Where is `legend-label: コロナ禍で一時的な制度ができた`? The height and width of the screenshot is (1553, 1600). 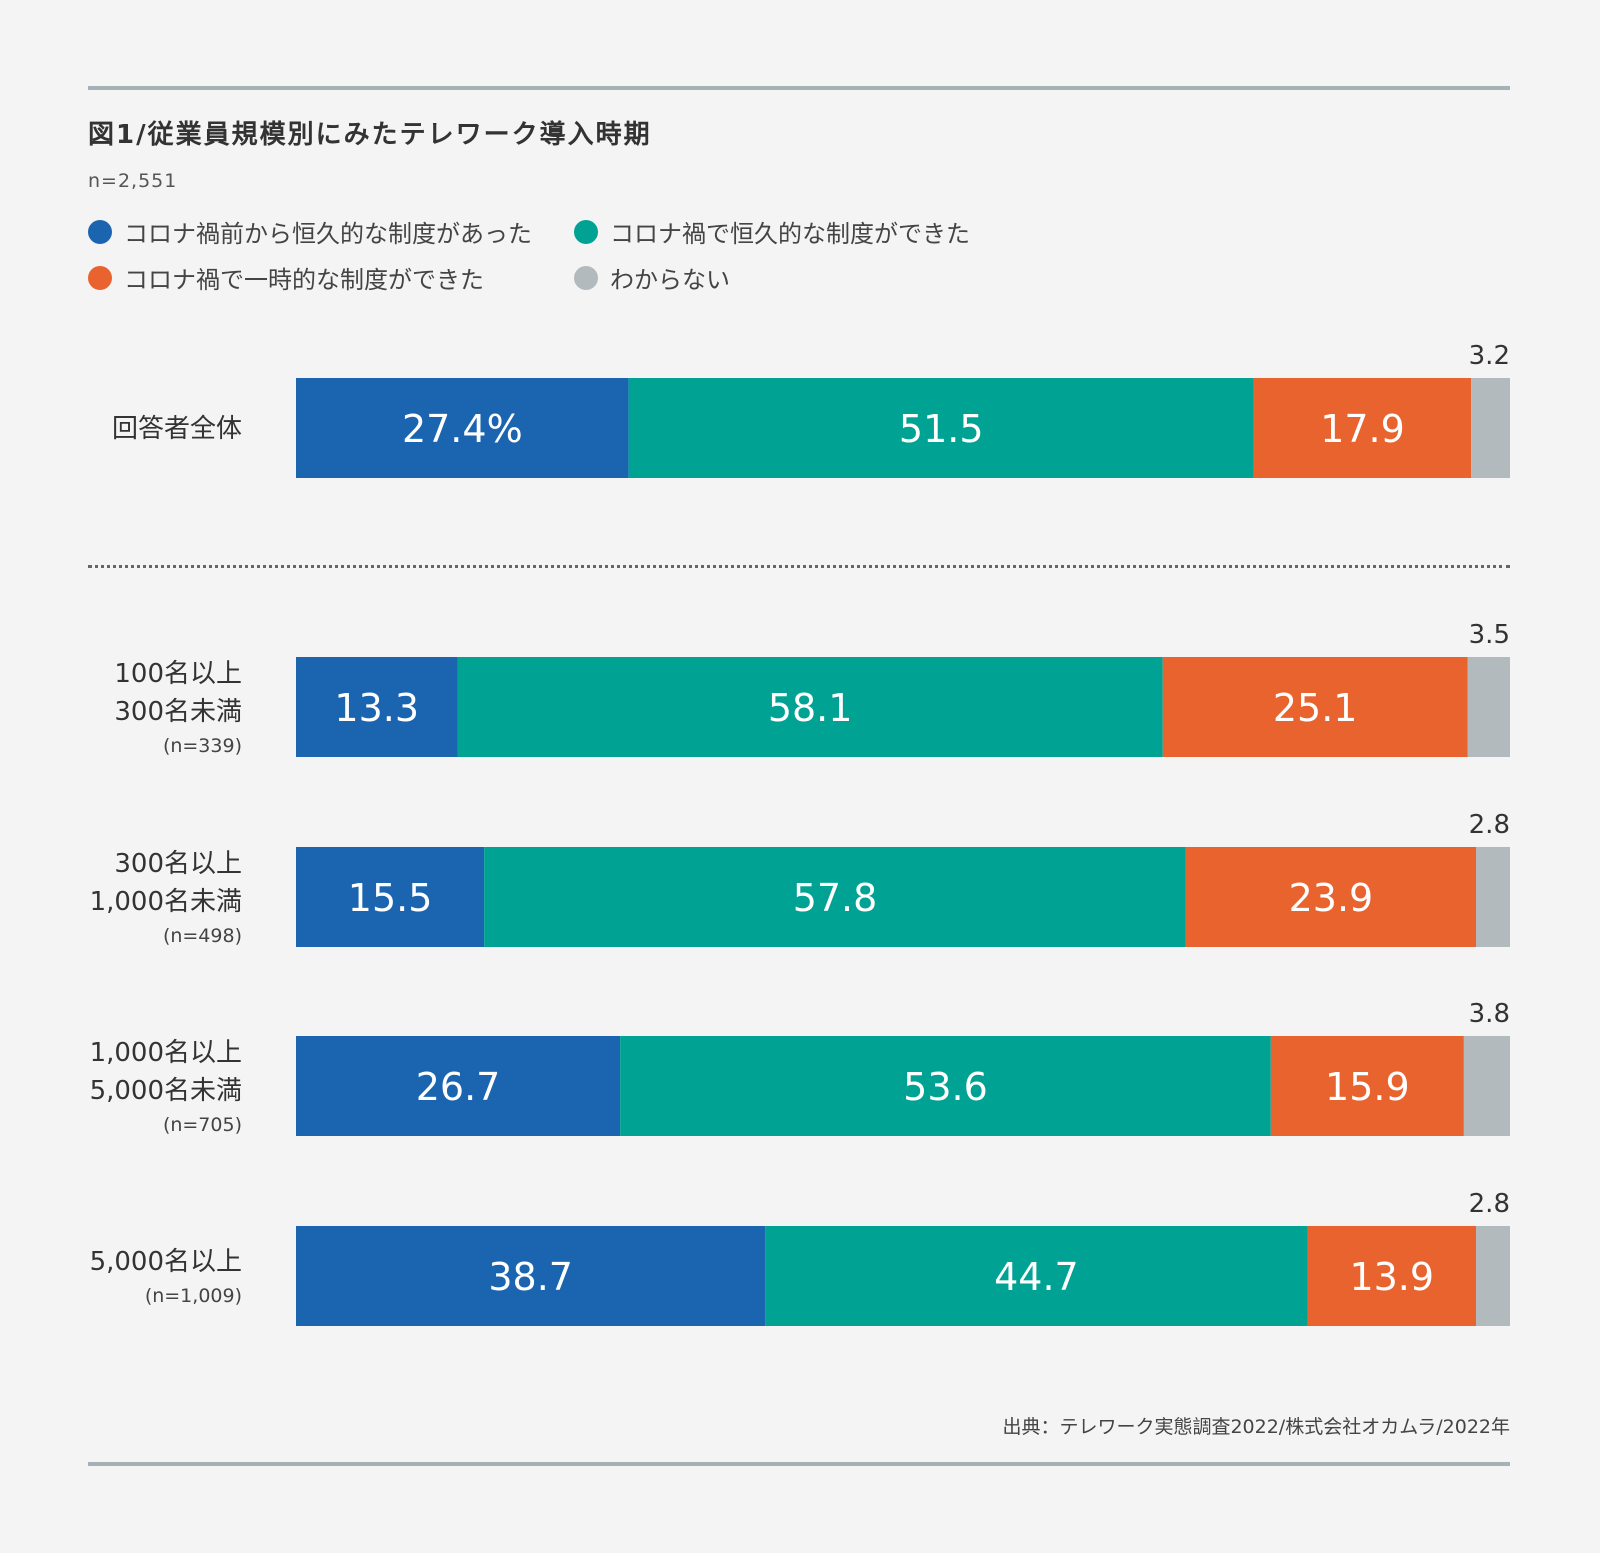 legend-label: コロナ禍で一時的な制度ができた is located at coordinates (304, 280).